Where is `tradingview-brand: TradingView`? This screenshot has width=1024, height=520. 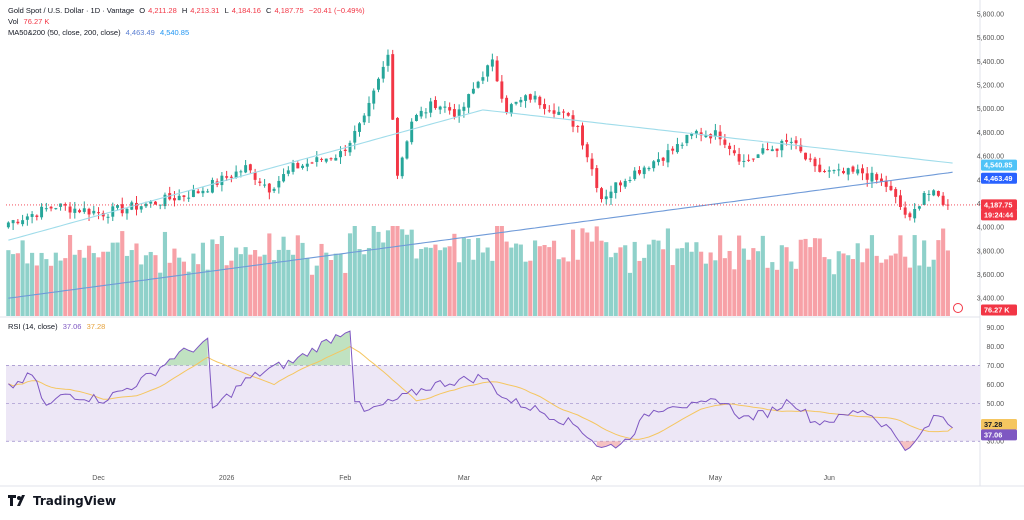
tradingview-brand: TradingView is located at coordinates (62, 501).